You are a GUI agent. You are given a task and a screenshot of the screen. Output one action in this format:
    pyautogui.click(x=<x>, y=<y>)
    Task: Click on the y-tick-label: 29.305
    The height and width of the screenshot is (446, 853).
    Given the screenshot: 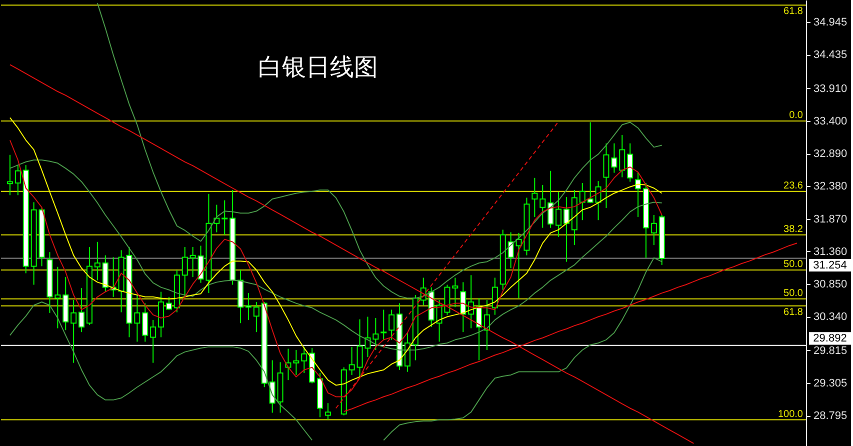 What is the action you would take?
    pyautogui.click(x=831, y=383)
    